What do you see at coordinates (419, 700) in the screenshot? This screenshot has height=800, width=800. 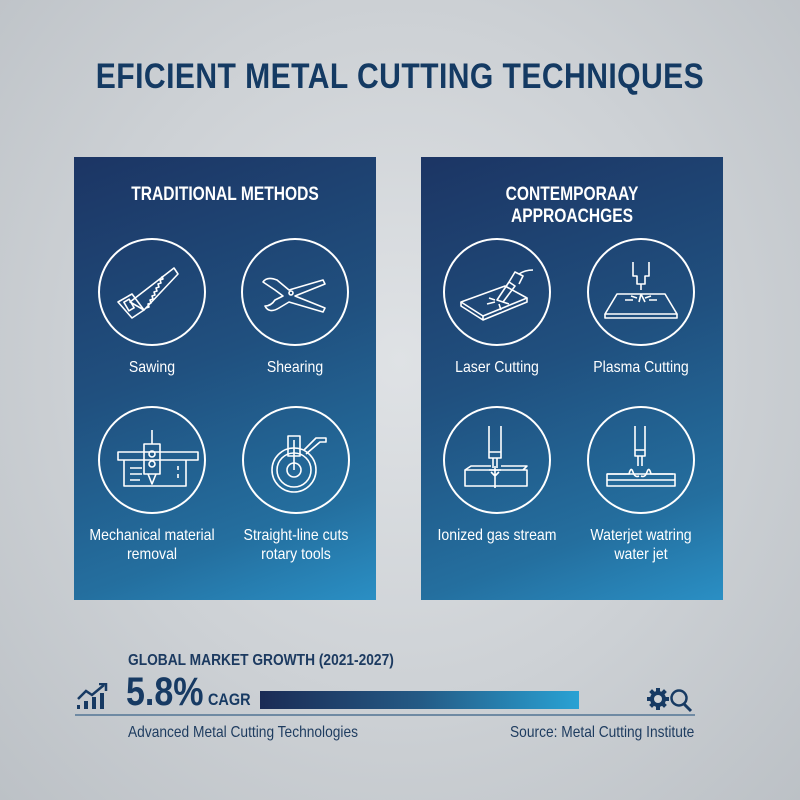 I see `growth-bar` at bounding box center [419, 700].